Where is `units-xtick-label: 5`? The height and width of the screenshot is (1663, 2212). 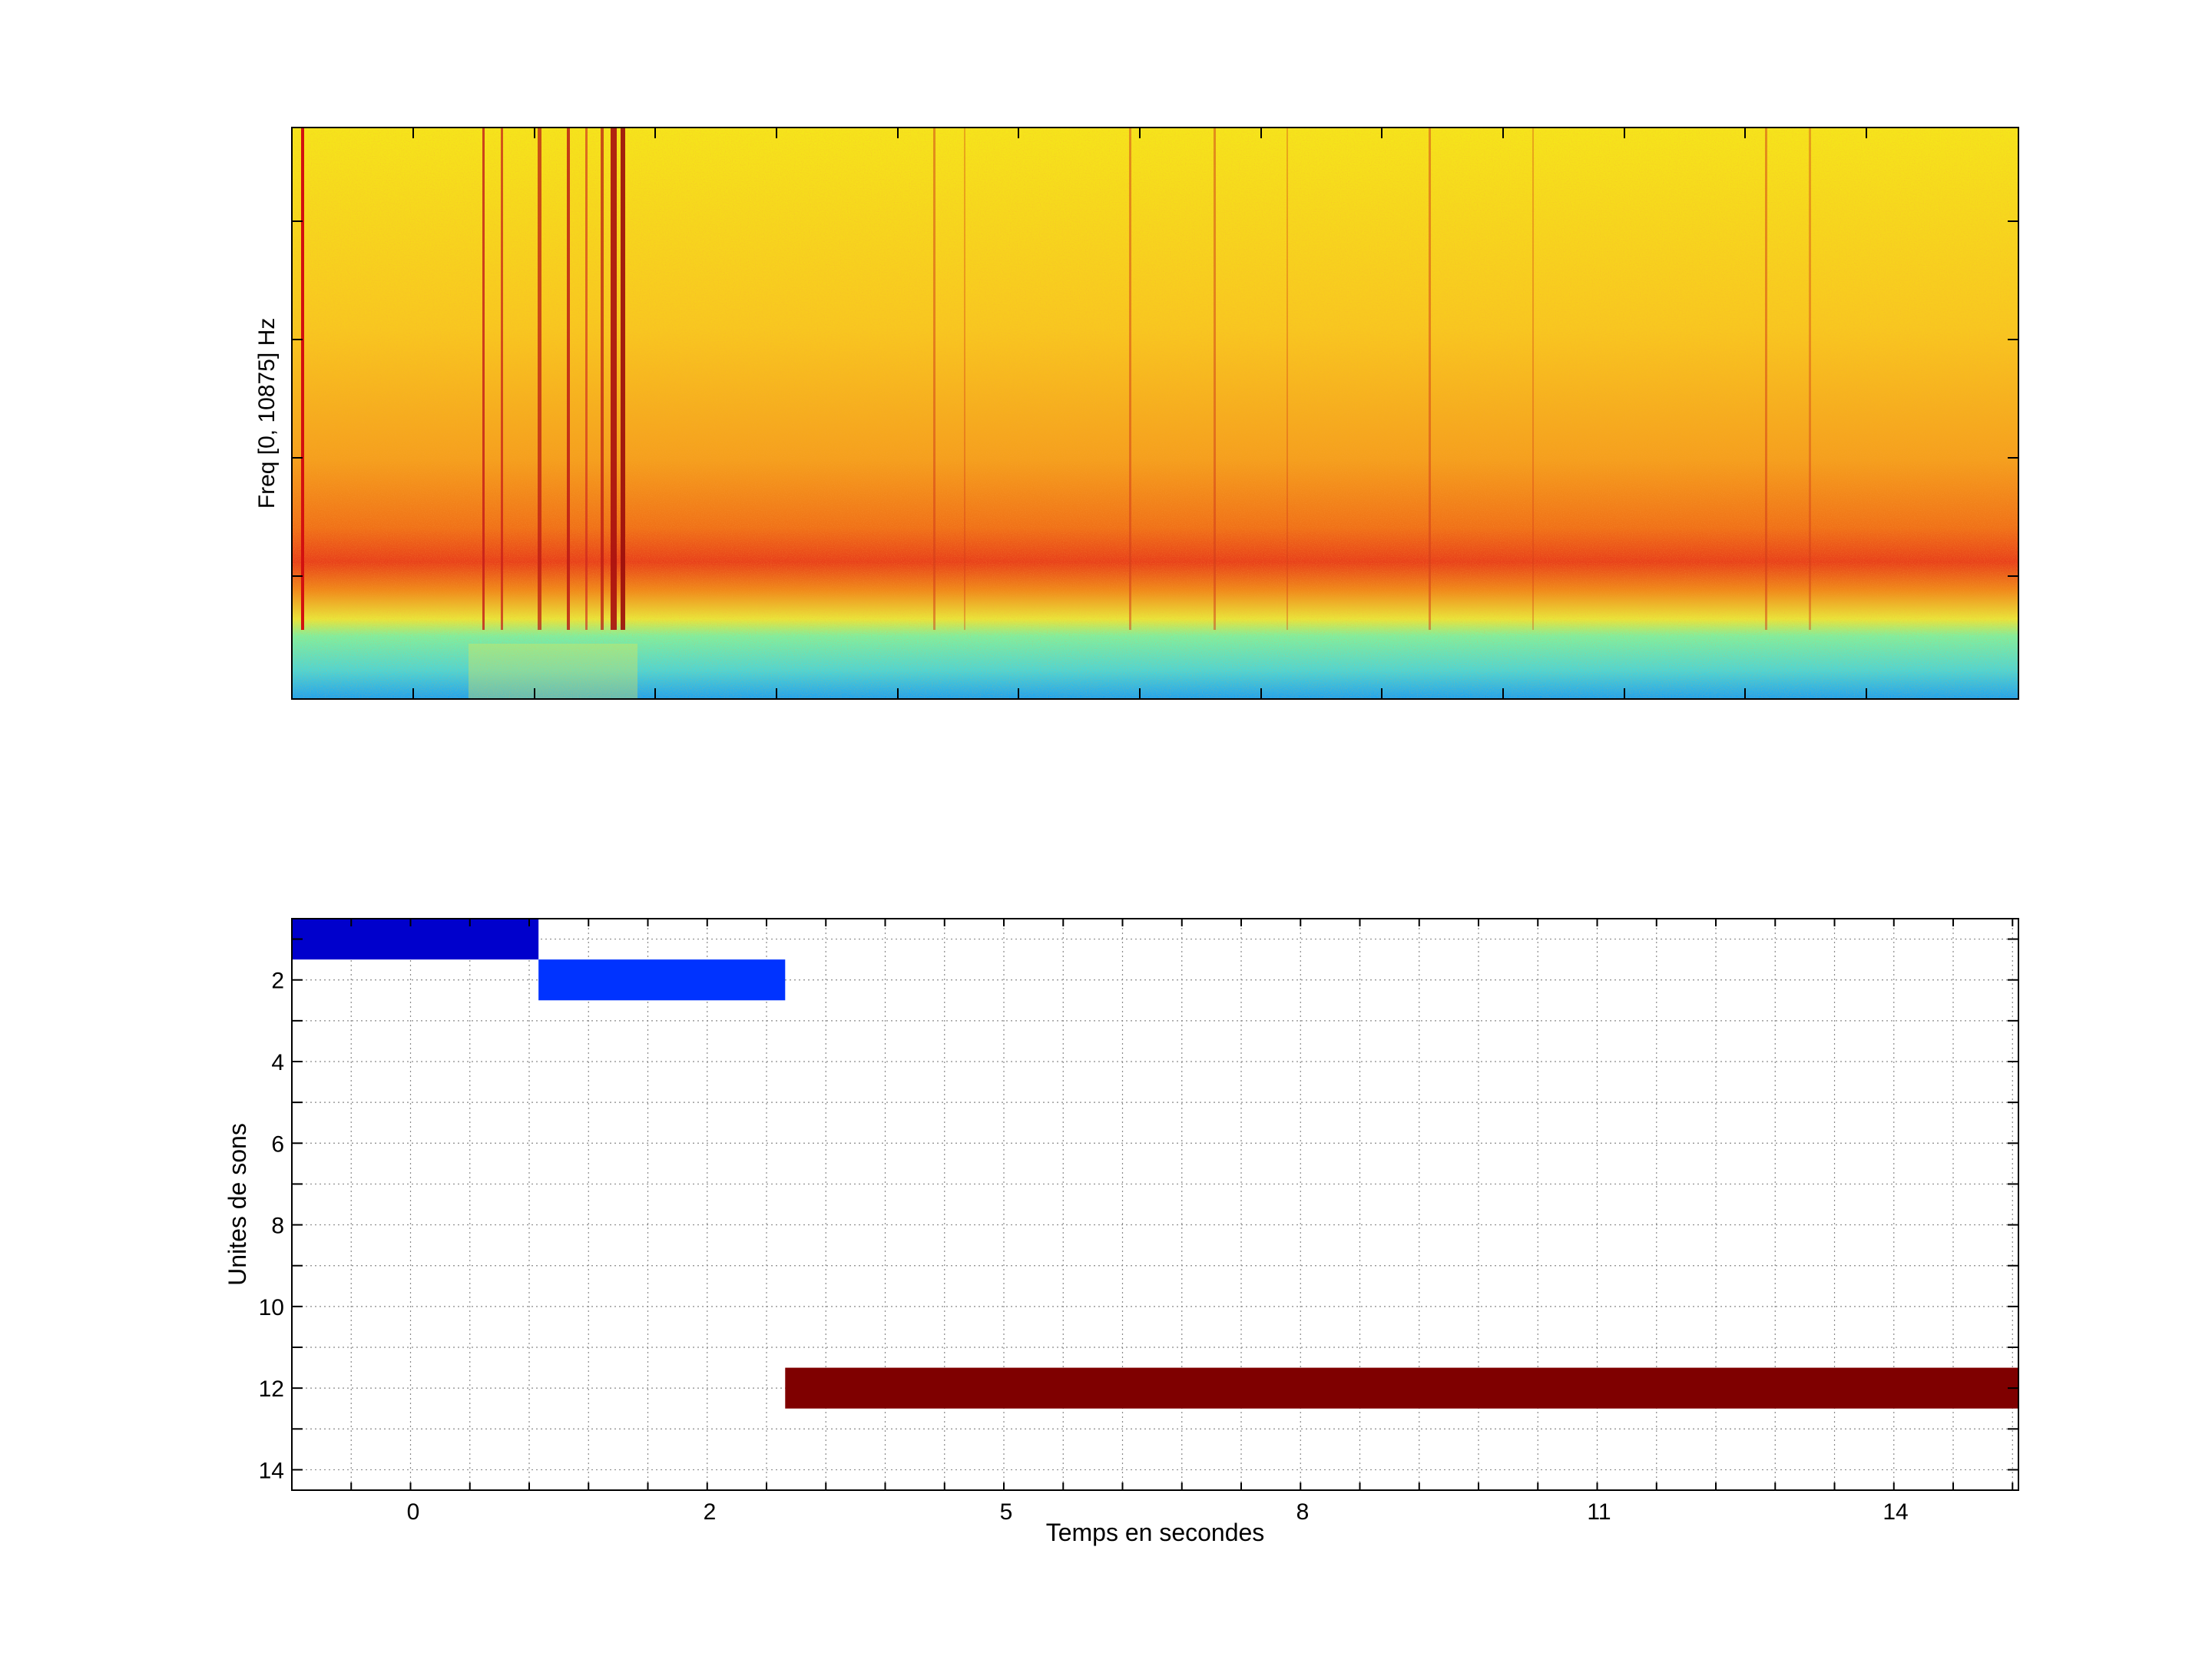 units-xtick-label: 5 is located at coordinates (1007, 1512).